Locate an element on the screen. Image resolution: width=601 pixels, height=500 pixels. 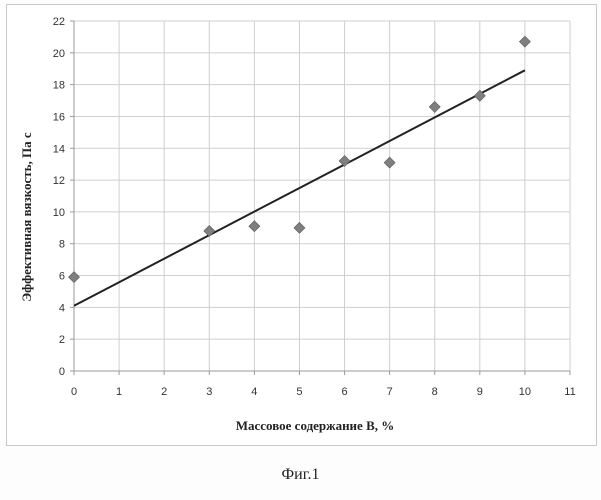
x-tick-label: 1 is located at coordinates (119, 392).